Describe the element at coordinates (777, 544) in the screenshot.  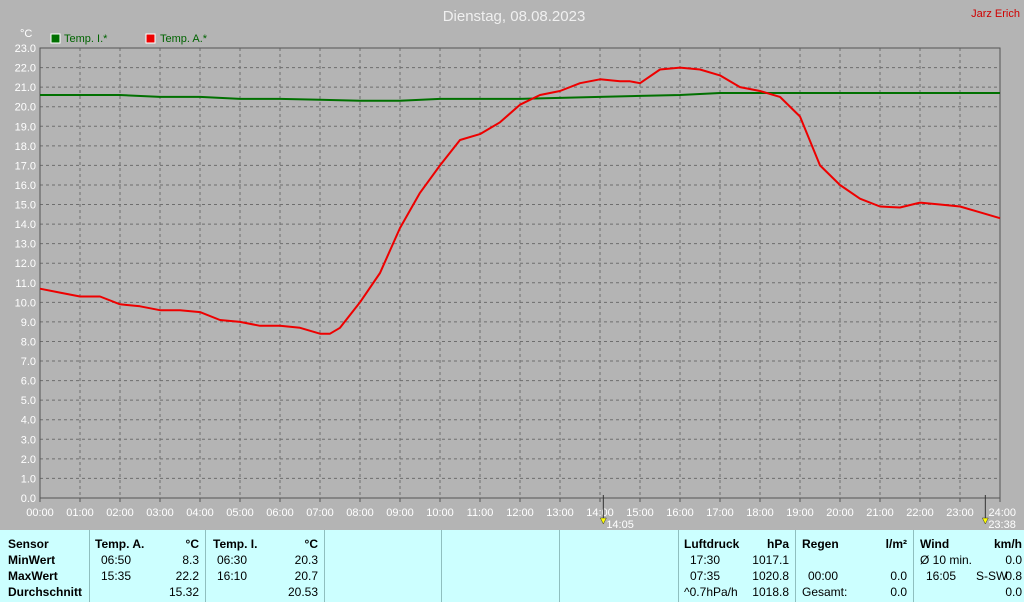
I see `pressure-unit: hPa` at that location.